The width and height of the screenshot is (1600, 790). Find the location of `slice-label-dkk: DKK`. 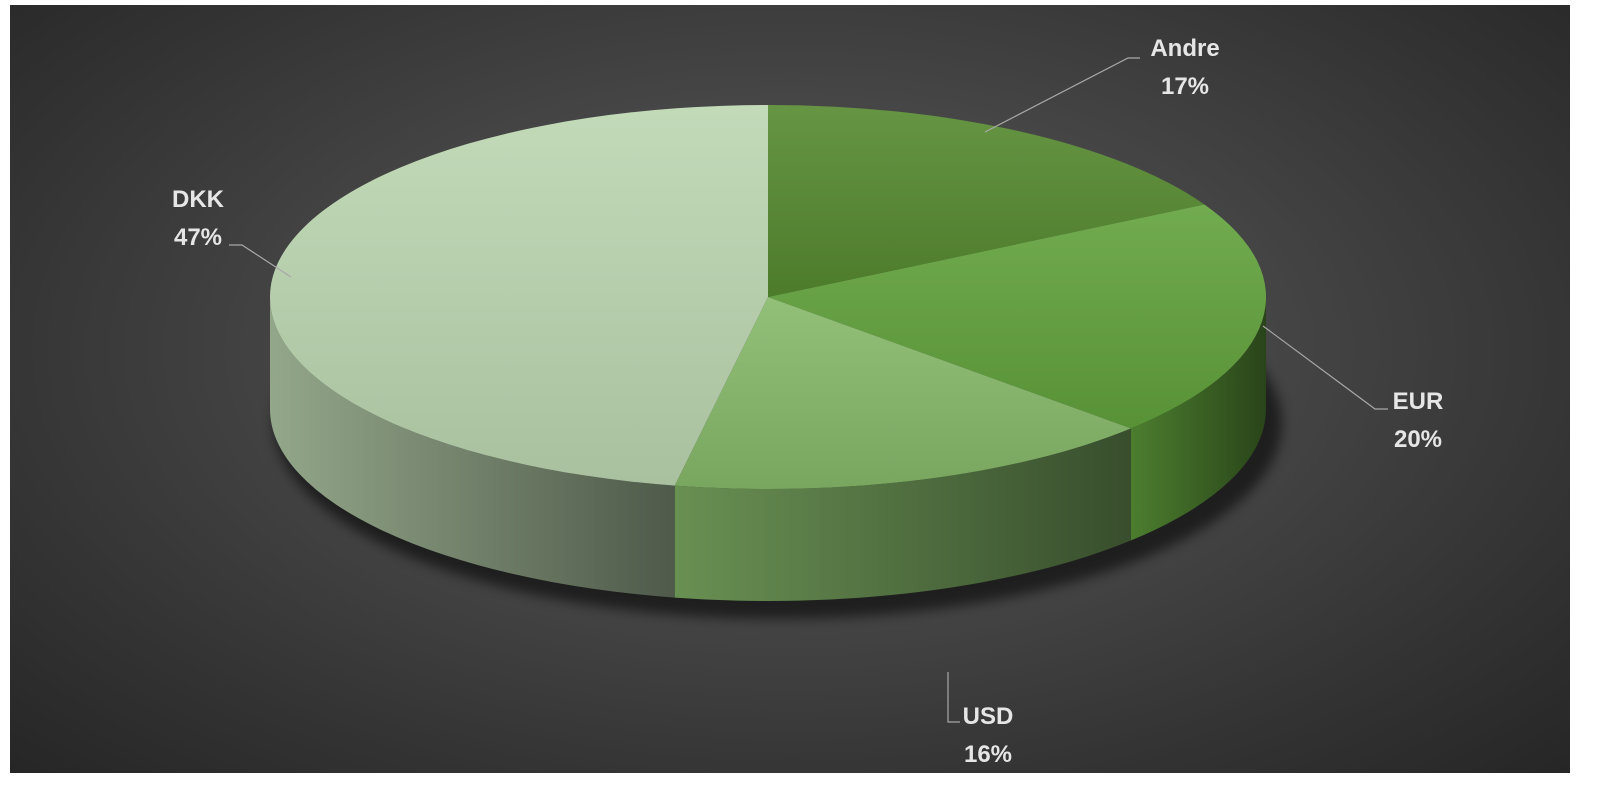

slice-label-dkk: DKK is located at coordinates (198, 199).